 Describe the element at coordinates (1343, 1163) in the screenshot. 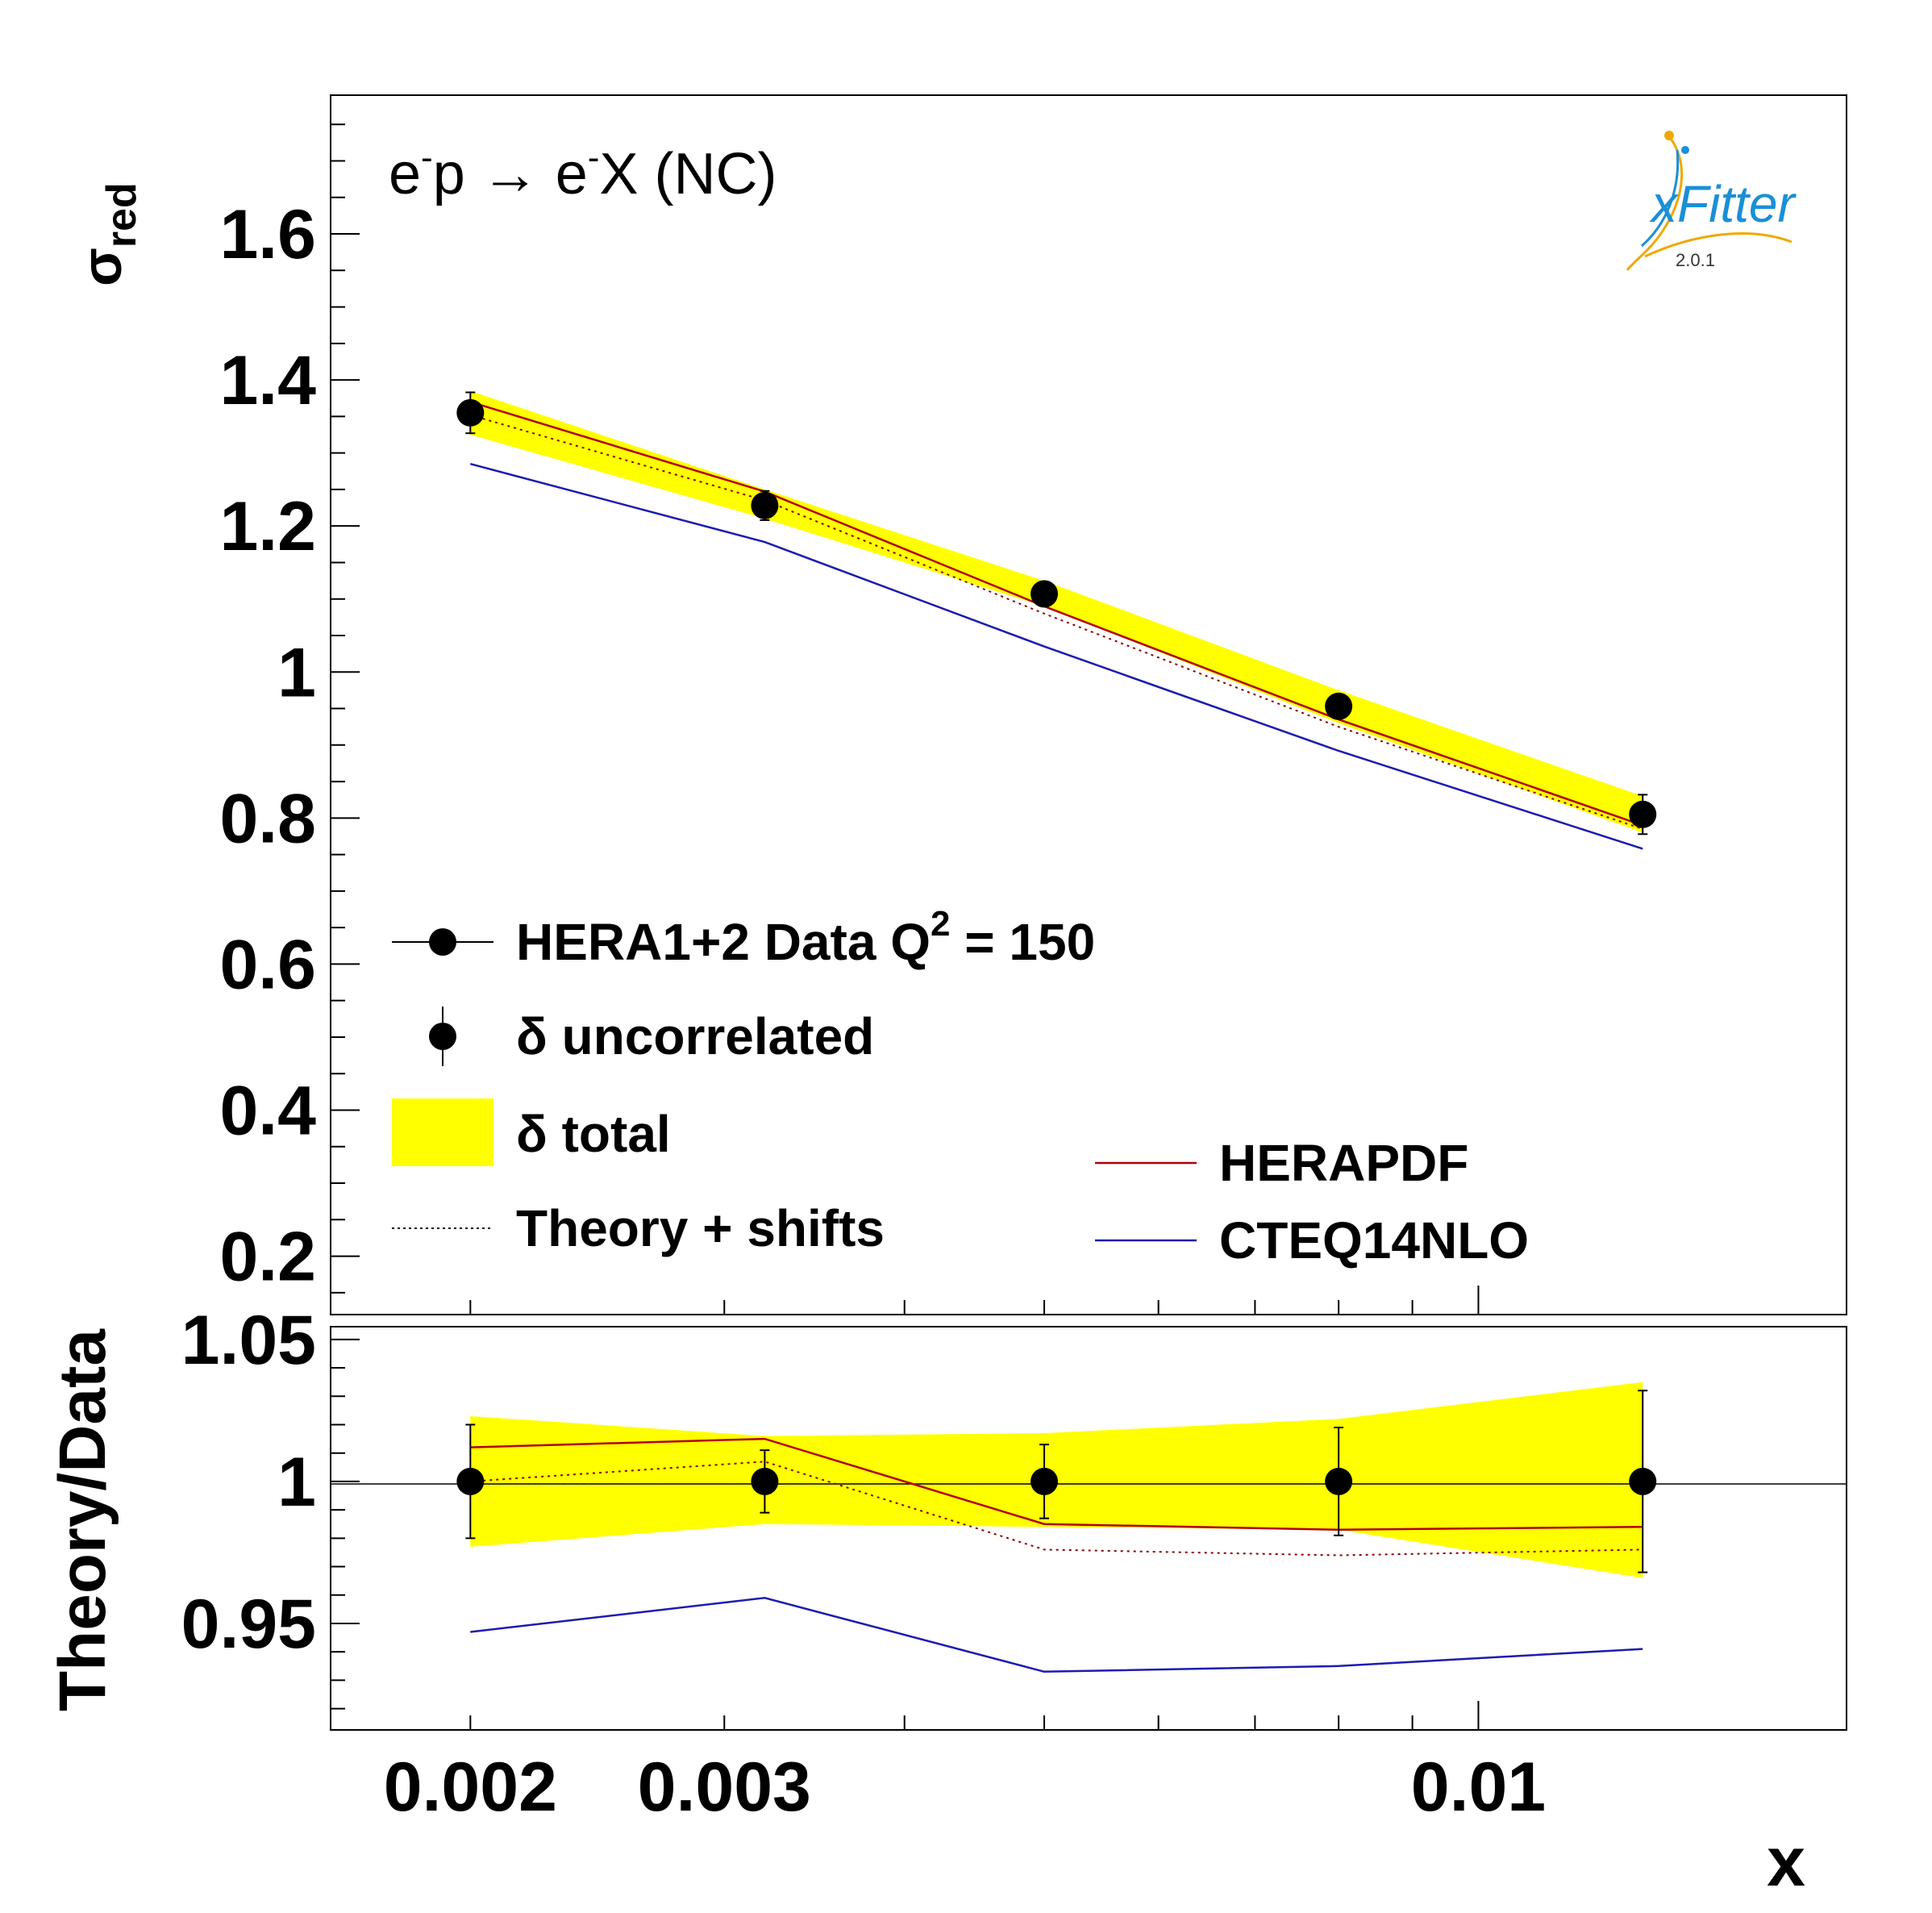

I see `legend-herapdf-label: HERAPDF` at that location.